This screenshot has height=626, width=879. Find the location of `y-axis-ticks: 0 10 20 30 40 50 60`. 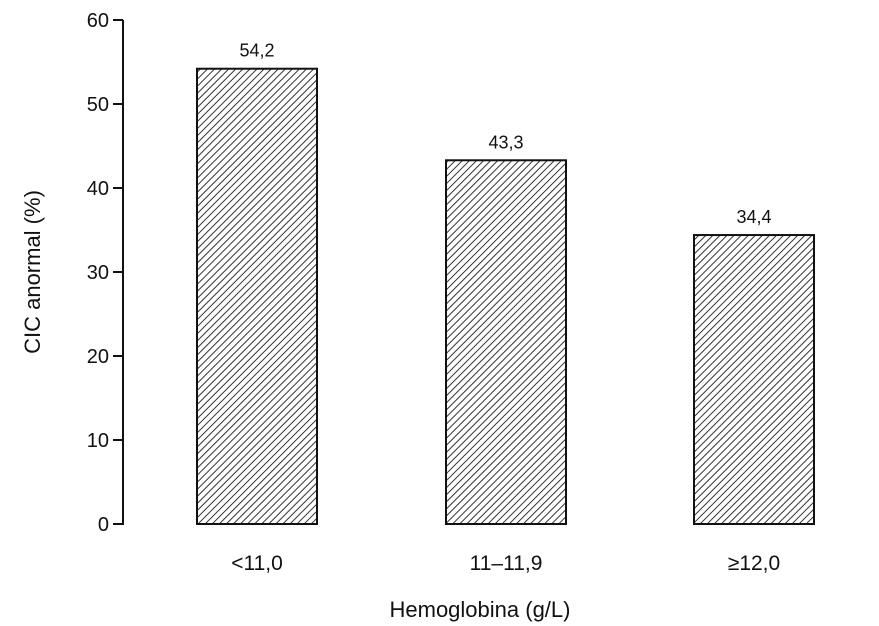

y-axis-ticks: 0 10 20 30 40 50 60 is located at coordinates (105, 273).